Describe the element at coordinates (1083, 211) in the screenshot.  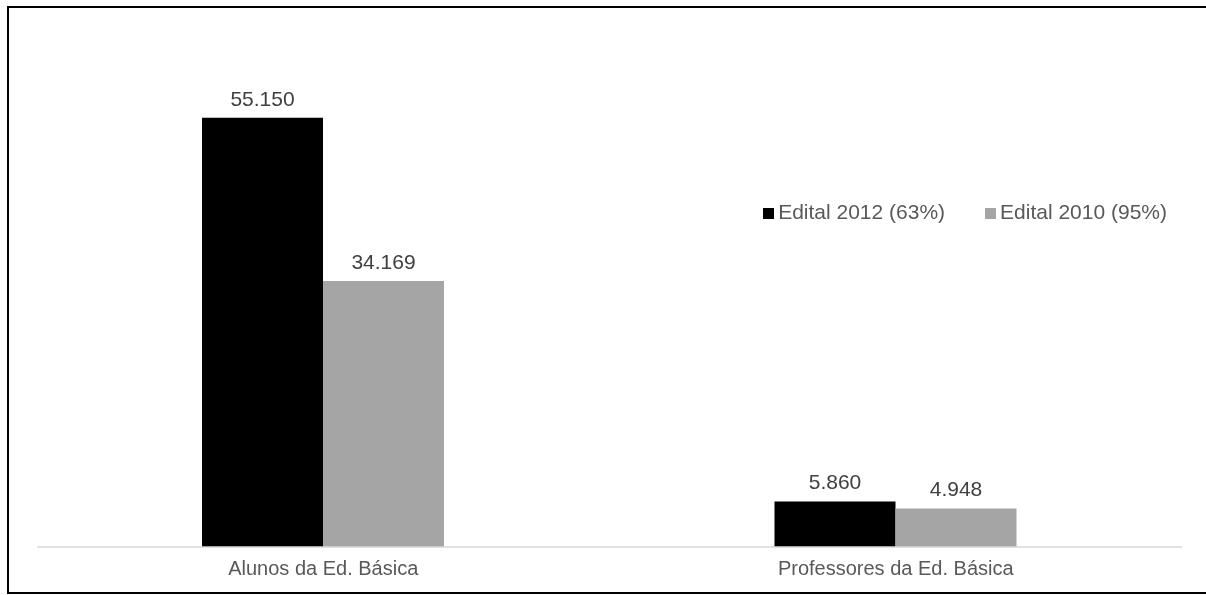
I see `legend-label: Edital 2010 (95%)` at that location.